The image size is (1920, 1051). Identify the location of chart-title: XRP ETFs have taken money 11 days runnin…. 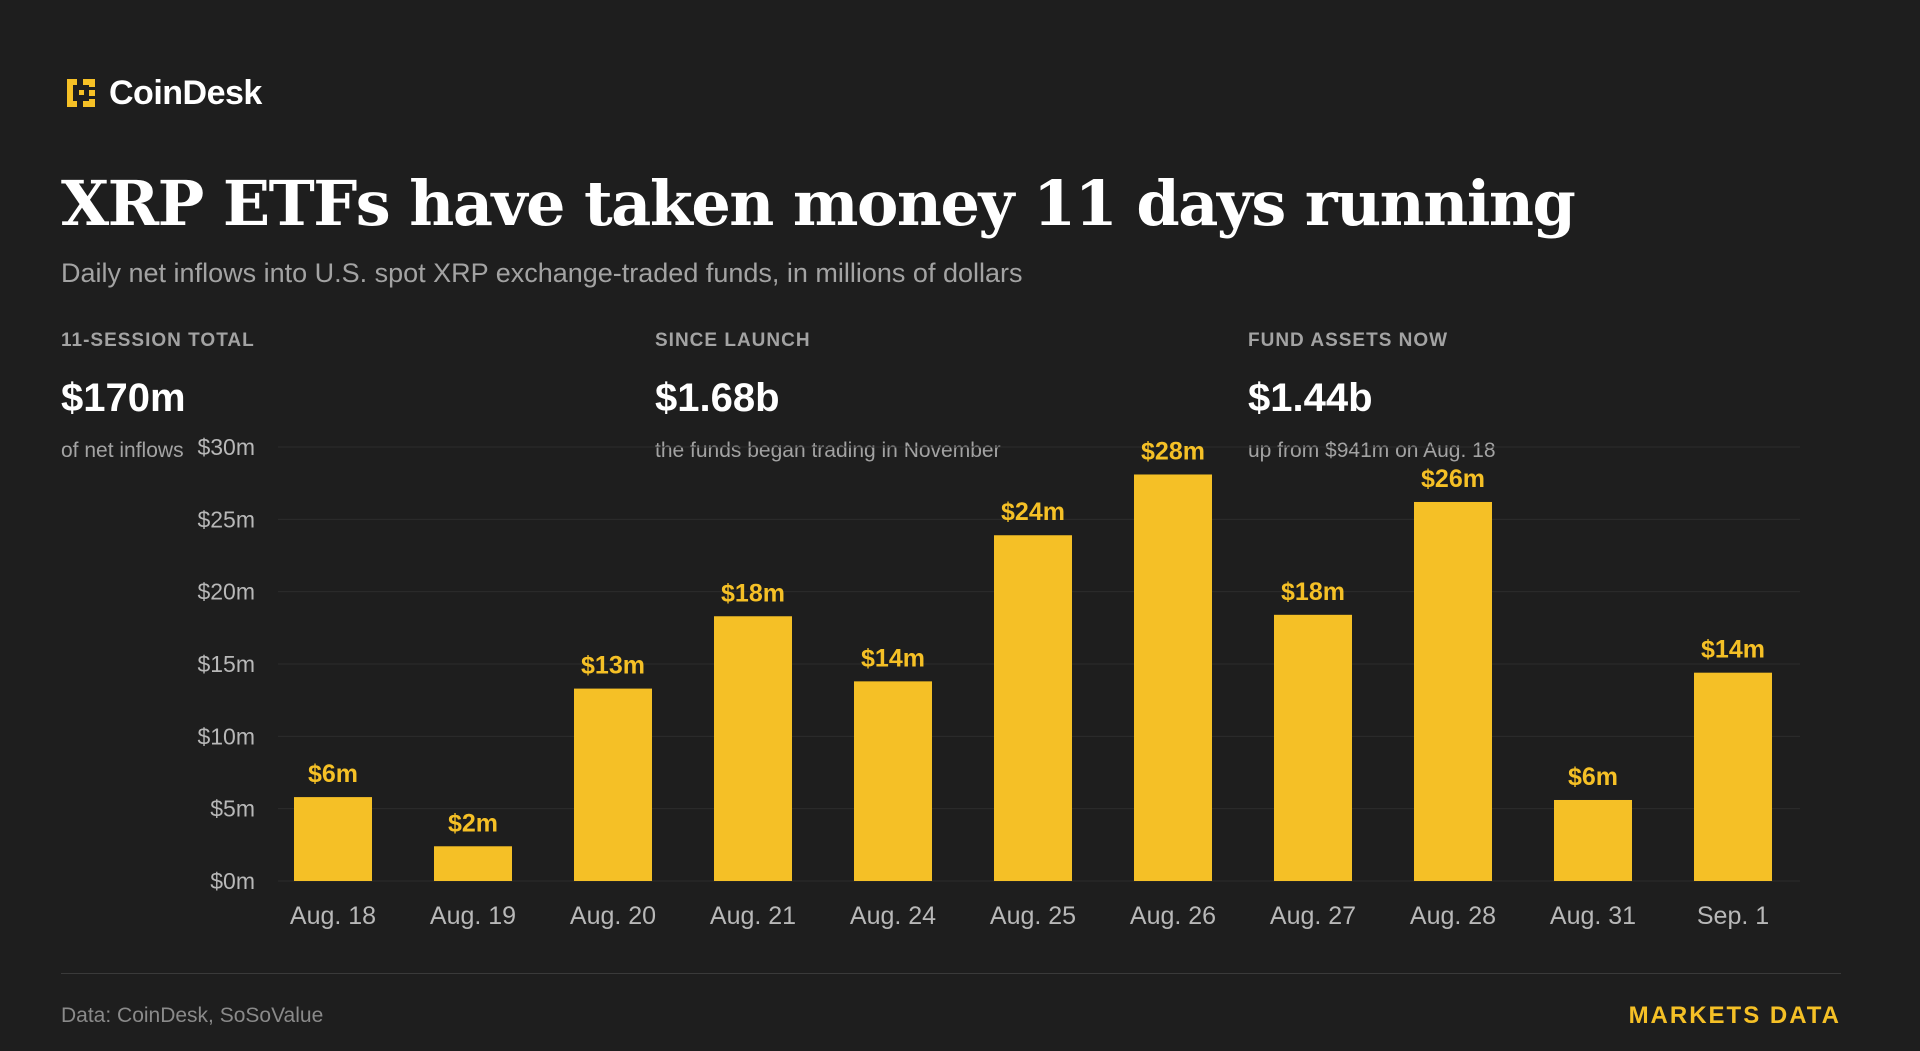
(818, 203).